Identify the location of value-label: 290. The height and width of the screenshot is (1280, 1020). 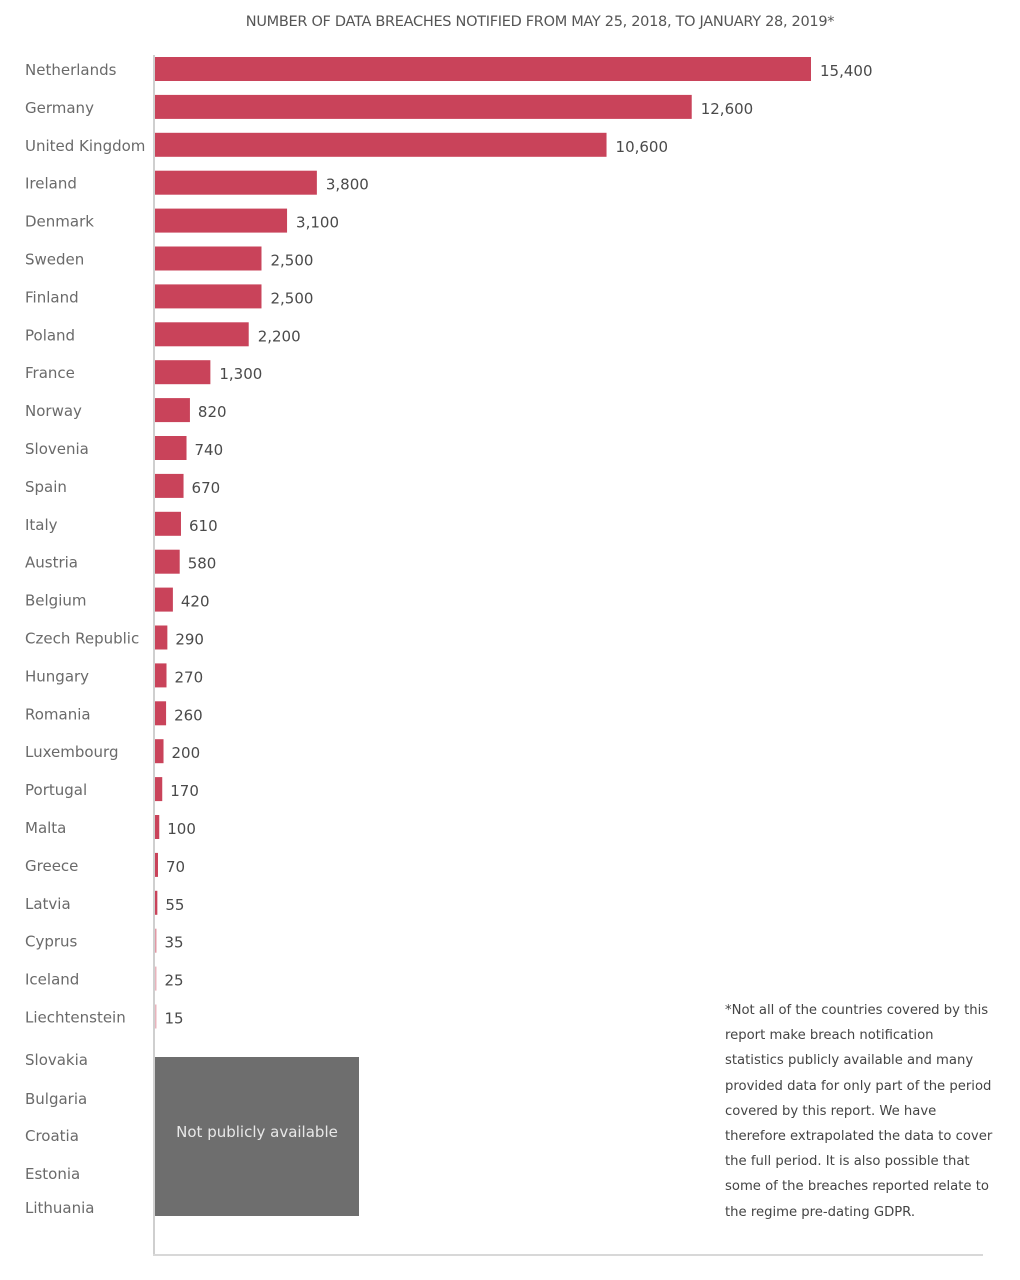
(189, 640).